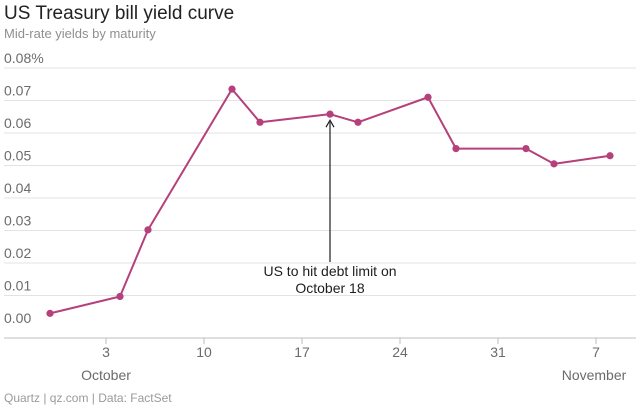  What do you see at coordinates (80, 33) in the screenshot?
I see `chart-subtitle: Mid-rate yields by maturity` at bounding box center [80, 33].